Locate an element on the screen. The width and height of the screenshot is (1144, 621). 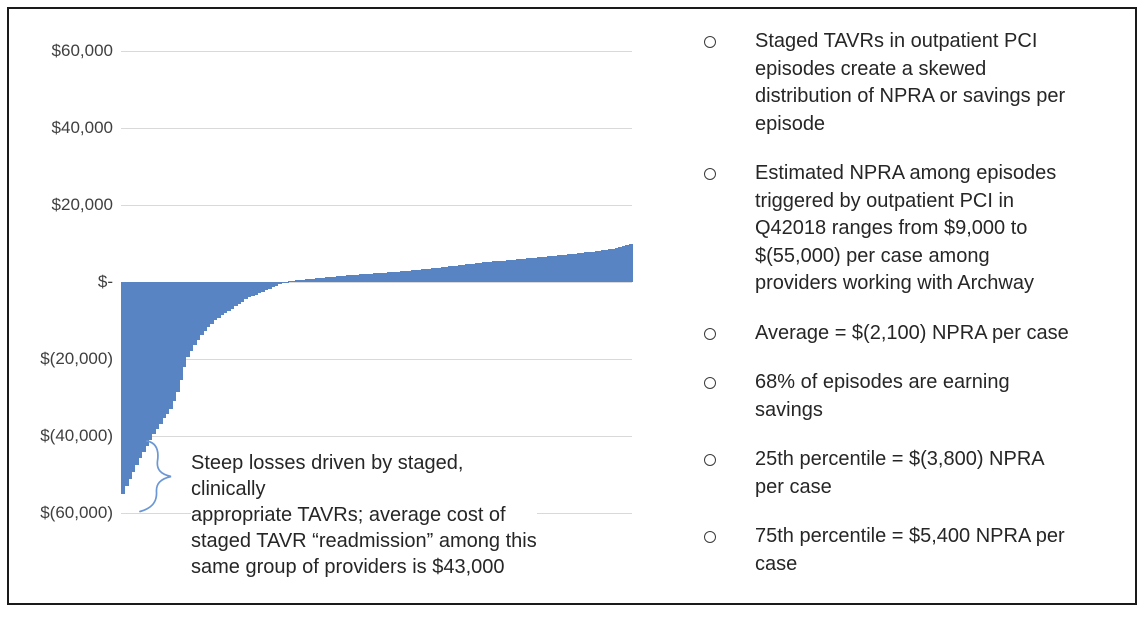
annotation-line: appropriate TAVRs; average cost of is located at coordinates (364, 515).